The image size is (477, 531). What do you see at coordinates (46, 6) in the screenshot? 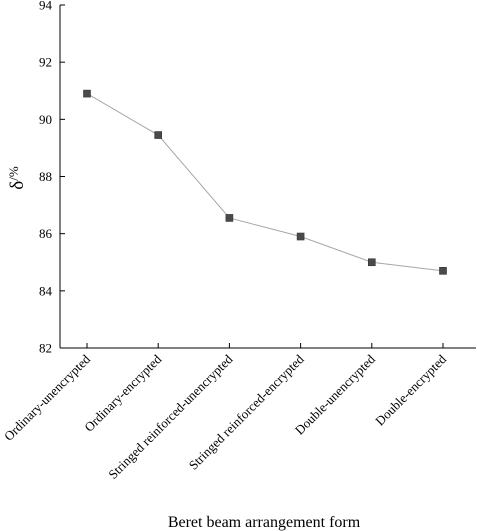
I see `y-tick-label: 94` at bounding box center [46, 6].